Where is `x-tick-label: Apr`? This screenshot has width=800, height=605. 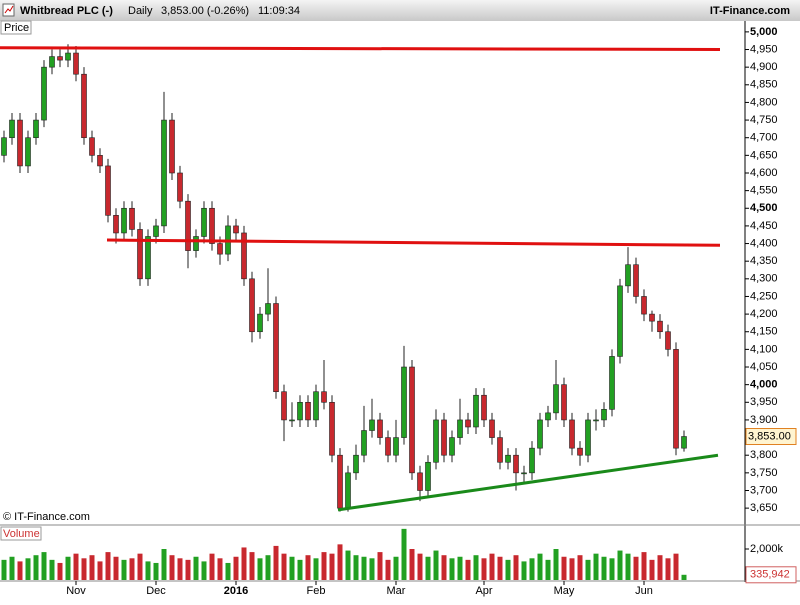
x-tick-label: Apr is located at coordinates (483, 591).